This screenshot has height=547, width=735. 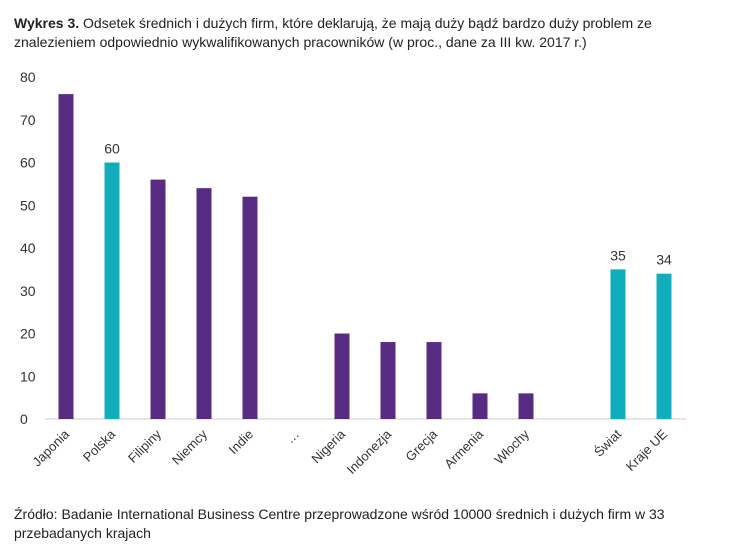 I want to click on chart-title-label: Wykres 3., so click(x=47, y=23).